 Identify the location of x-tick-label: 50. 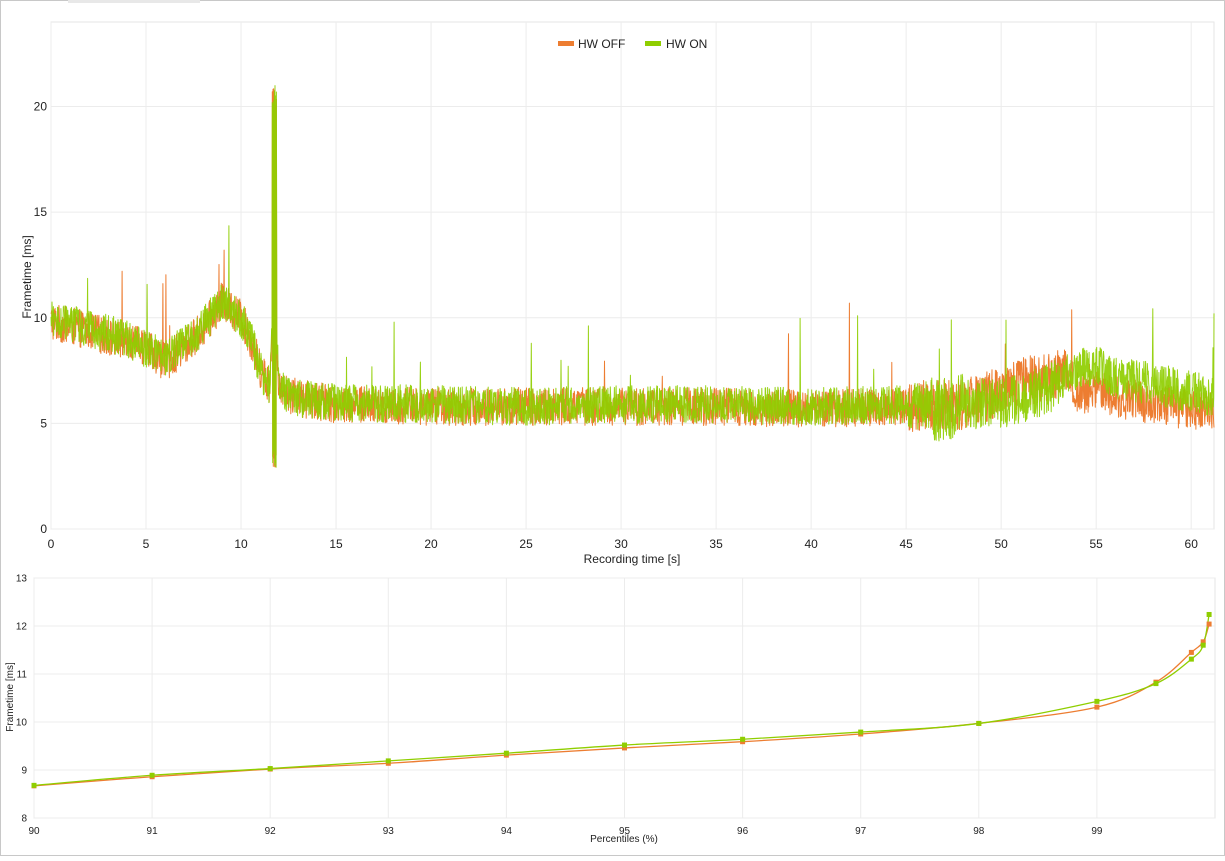
(1001, 544).